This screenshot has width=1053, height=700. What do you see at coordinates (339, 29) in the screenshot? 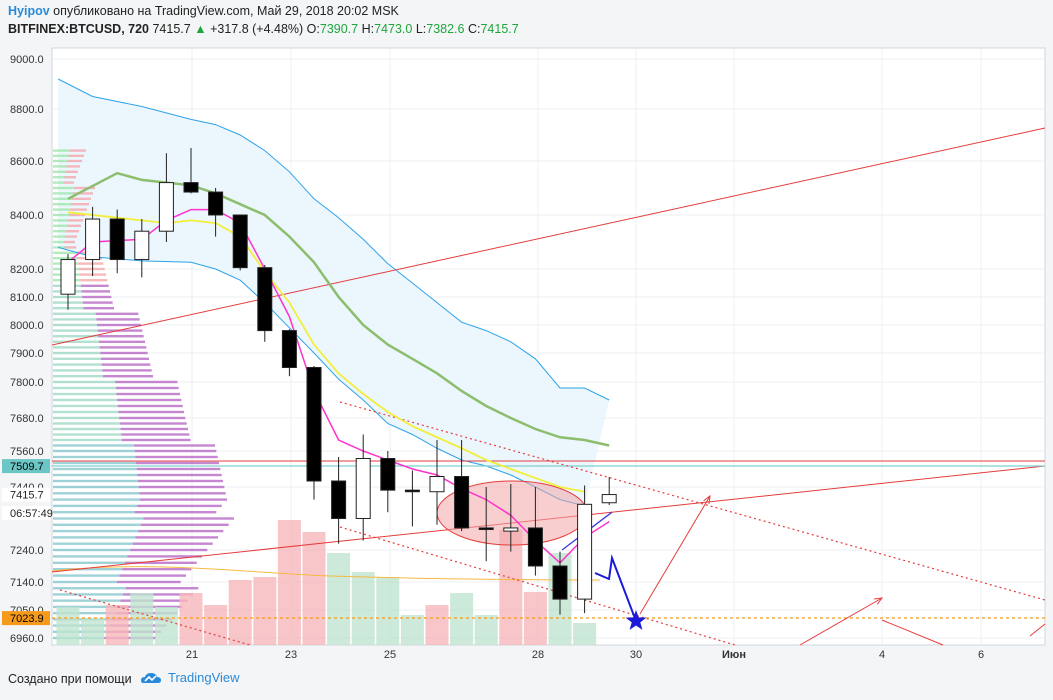
I see `open-value: 7390.7` at bounding box center [339, 29].